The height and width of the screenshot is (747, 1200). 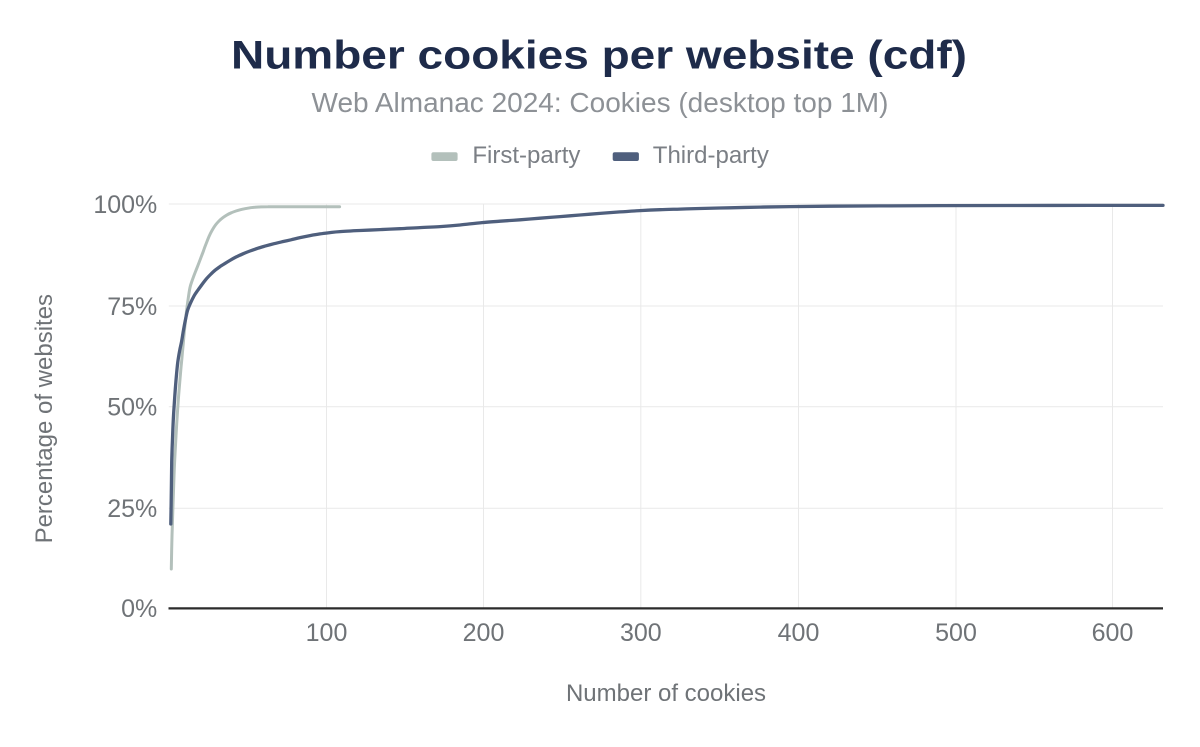 I want to click on svg-text: 0%, so click(x=139, y=609).